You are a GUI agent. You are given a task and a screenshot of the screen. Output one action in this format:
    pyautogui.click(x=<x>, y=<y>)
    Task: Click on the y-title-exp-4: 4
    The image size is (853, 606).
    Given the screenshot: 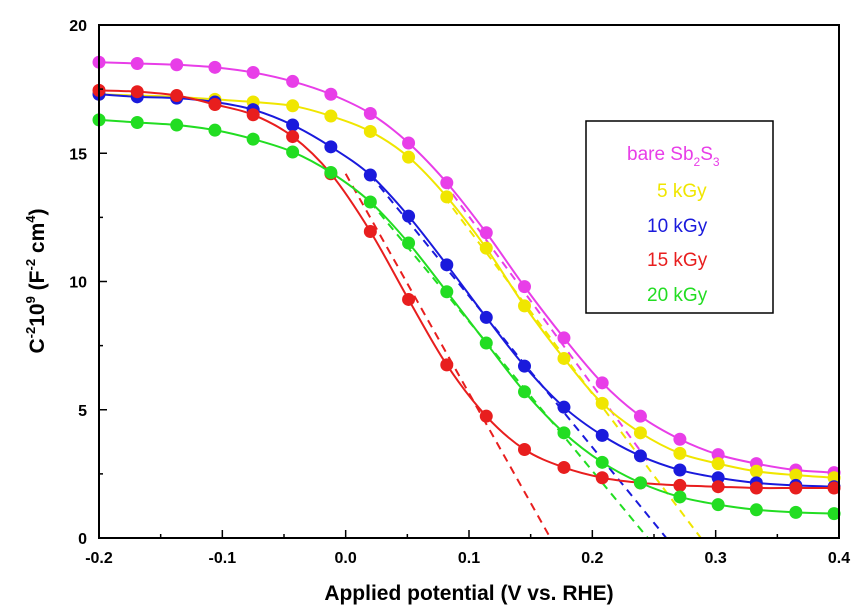 What is the action you would take?
    pyautogui.click(x=30, y=219)
    